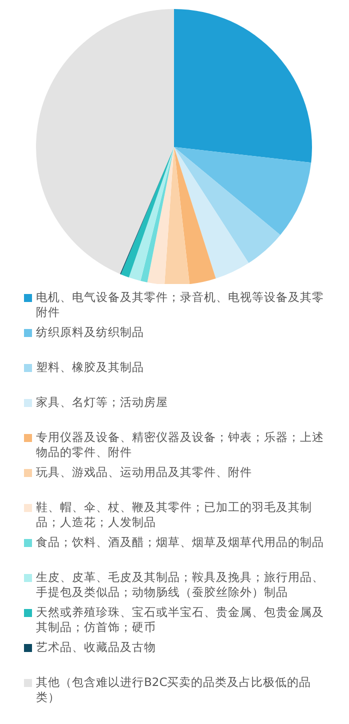 This screenshot has width=349, height=724. What do you see at coordinates (174, 690) in the screenshot?
I see `legend-label: 其他（包含难以进行B2C买卖的品类及占比极低的品类）` at bounding box center [174, 690].